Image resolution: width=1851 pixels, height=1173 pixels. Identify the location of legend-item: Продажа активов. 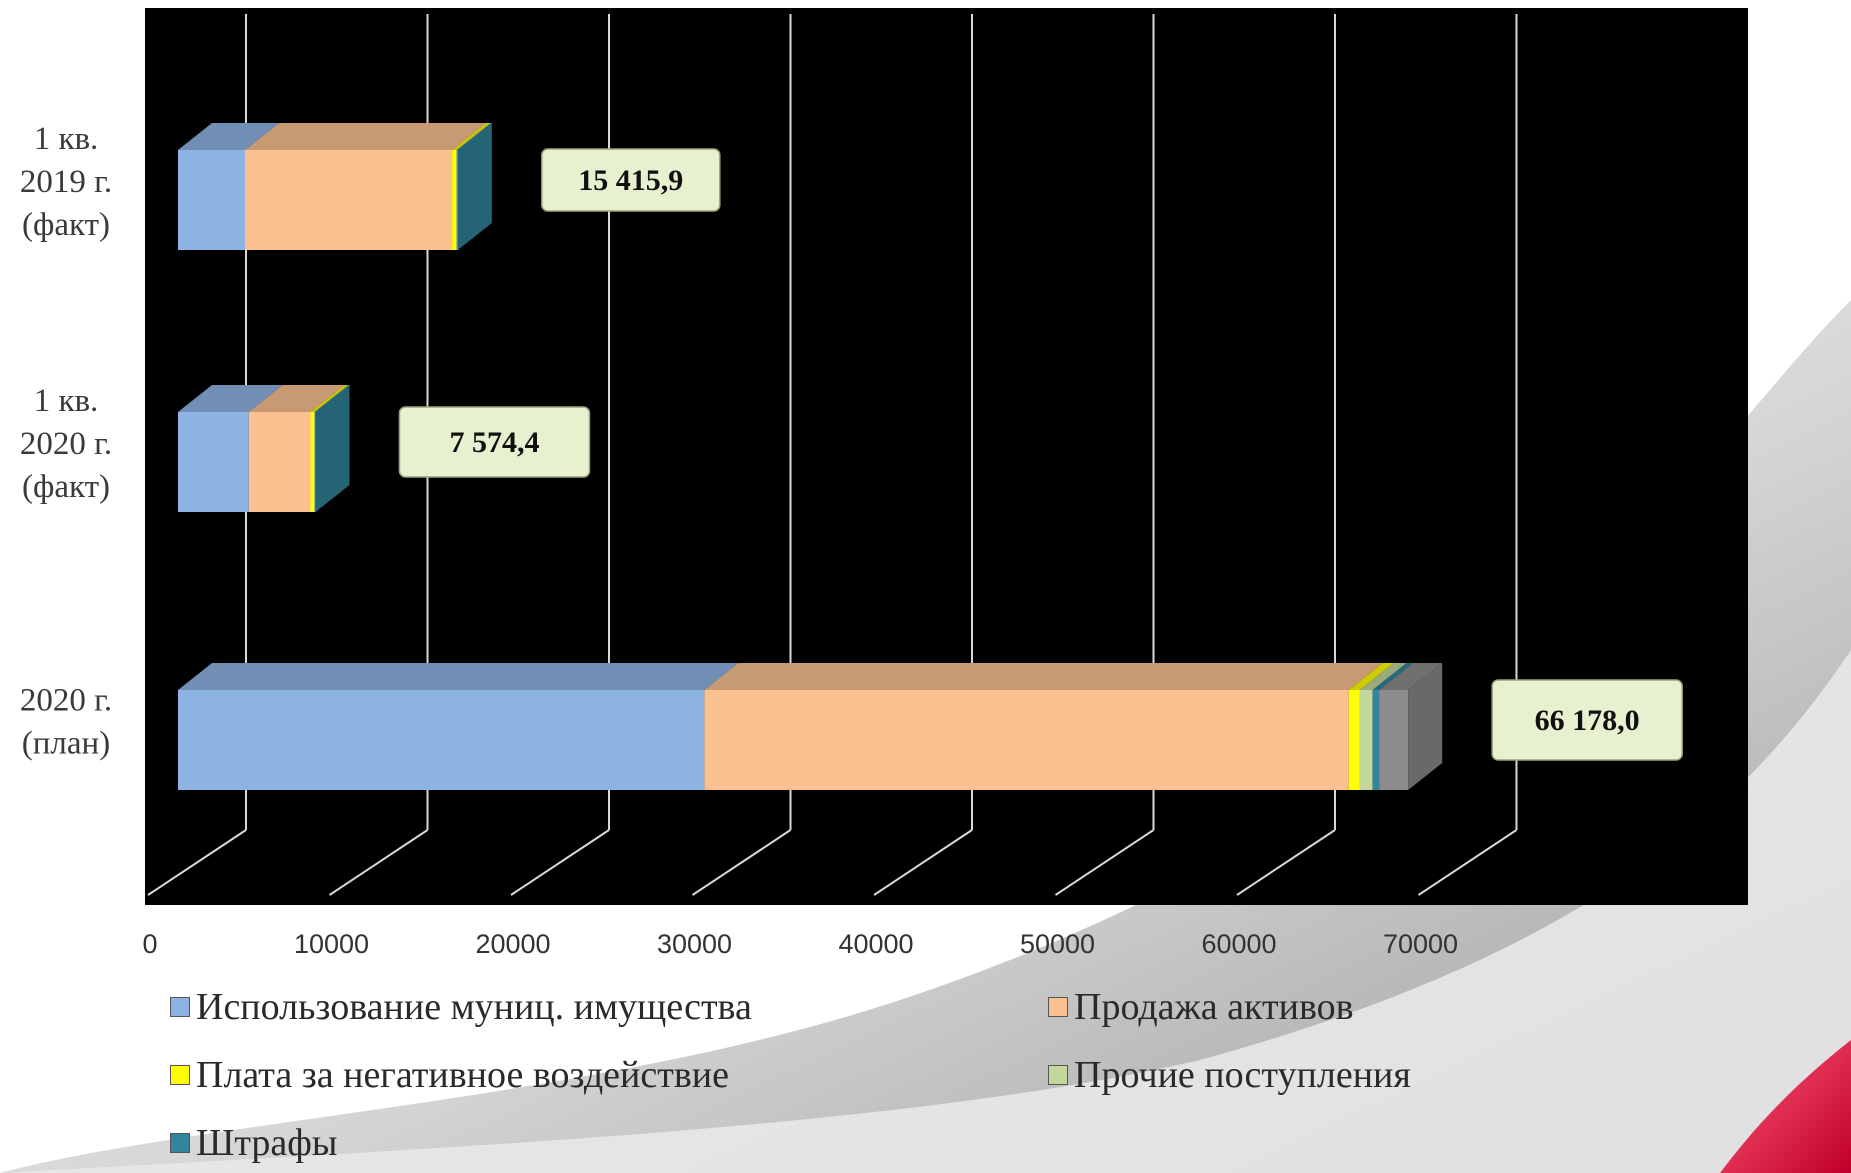
(1201, 1007).